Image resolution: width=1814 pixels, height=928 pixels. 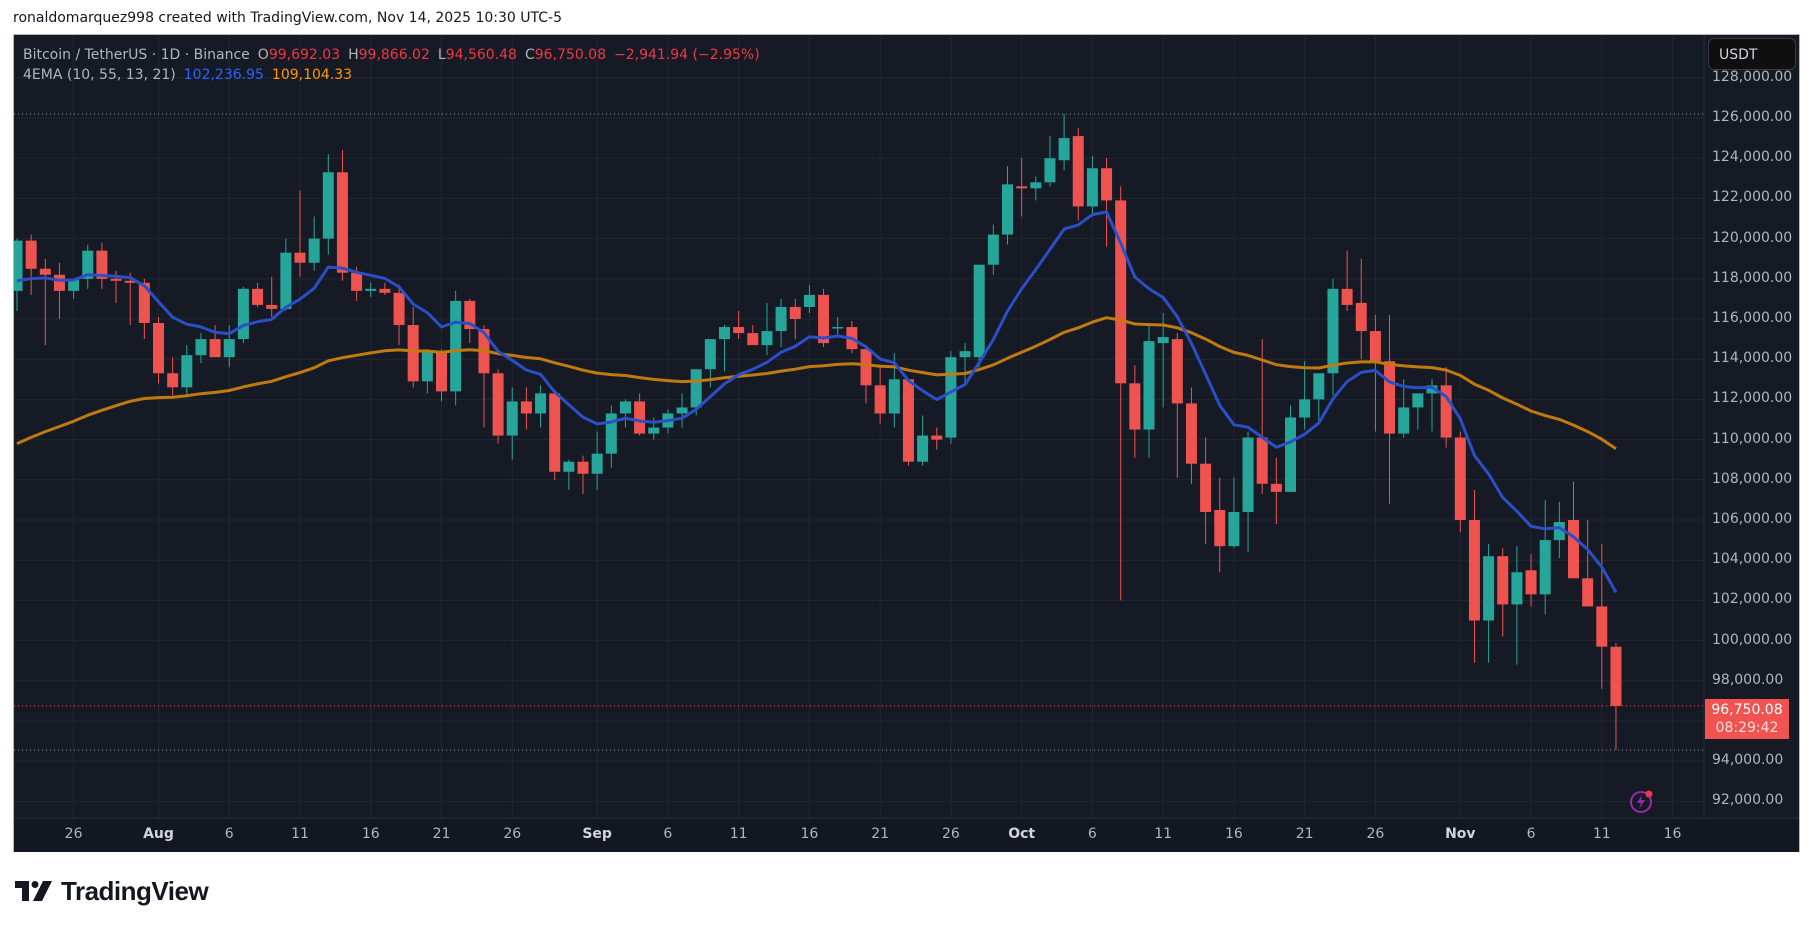 What do you see at coordinates (312, 75) in the screenshot?
I see `ema-slow-value: 109,104.33` at bounding box center [312, 75].